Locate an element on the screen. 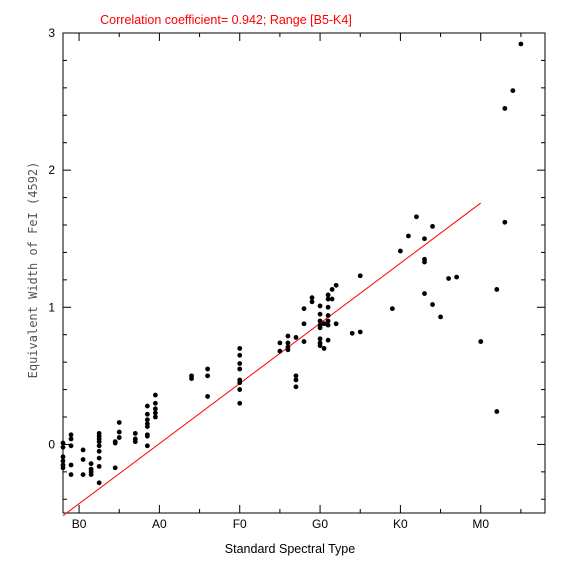 The width and height of the screenshot is (574, 574). y-tick-label: 2 is located at coordinates (51, 170).